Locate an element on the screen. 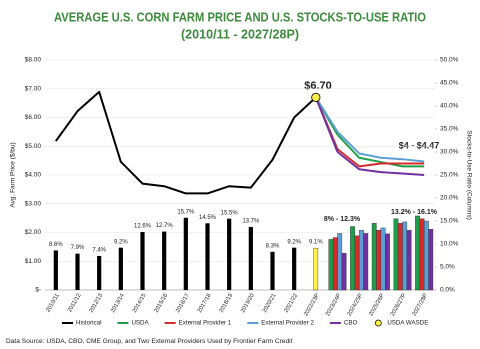  y2-tick-label: 10.0% is located at coordinates (449, 244).